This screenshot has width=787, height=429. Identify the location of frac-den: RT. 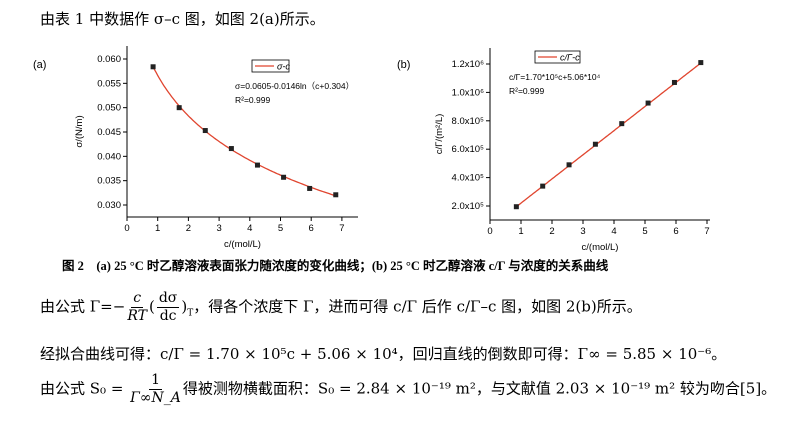
(137, 316).